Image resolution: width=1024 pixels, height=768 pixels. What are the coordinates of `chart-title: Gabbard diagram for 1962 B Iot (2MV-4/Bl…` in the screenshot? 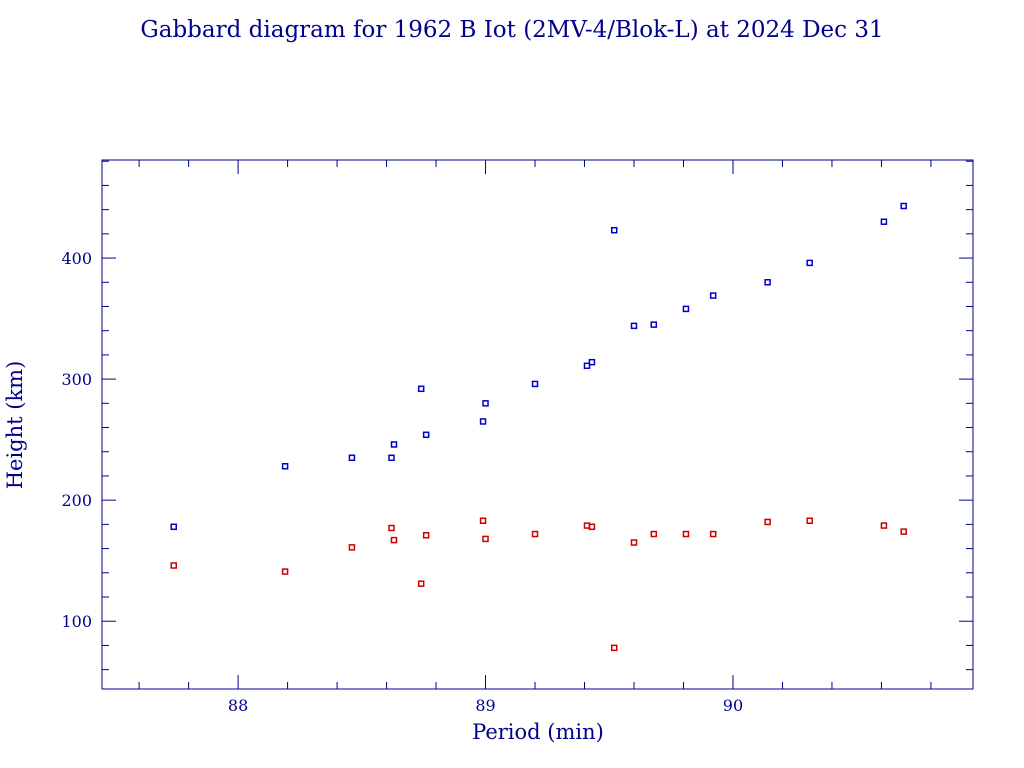 It's located at (511, 30).